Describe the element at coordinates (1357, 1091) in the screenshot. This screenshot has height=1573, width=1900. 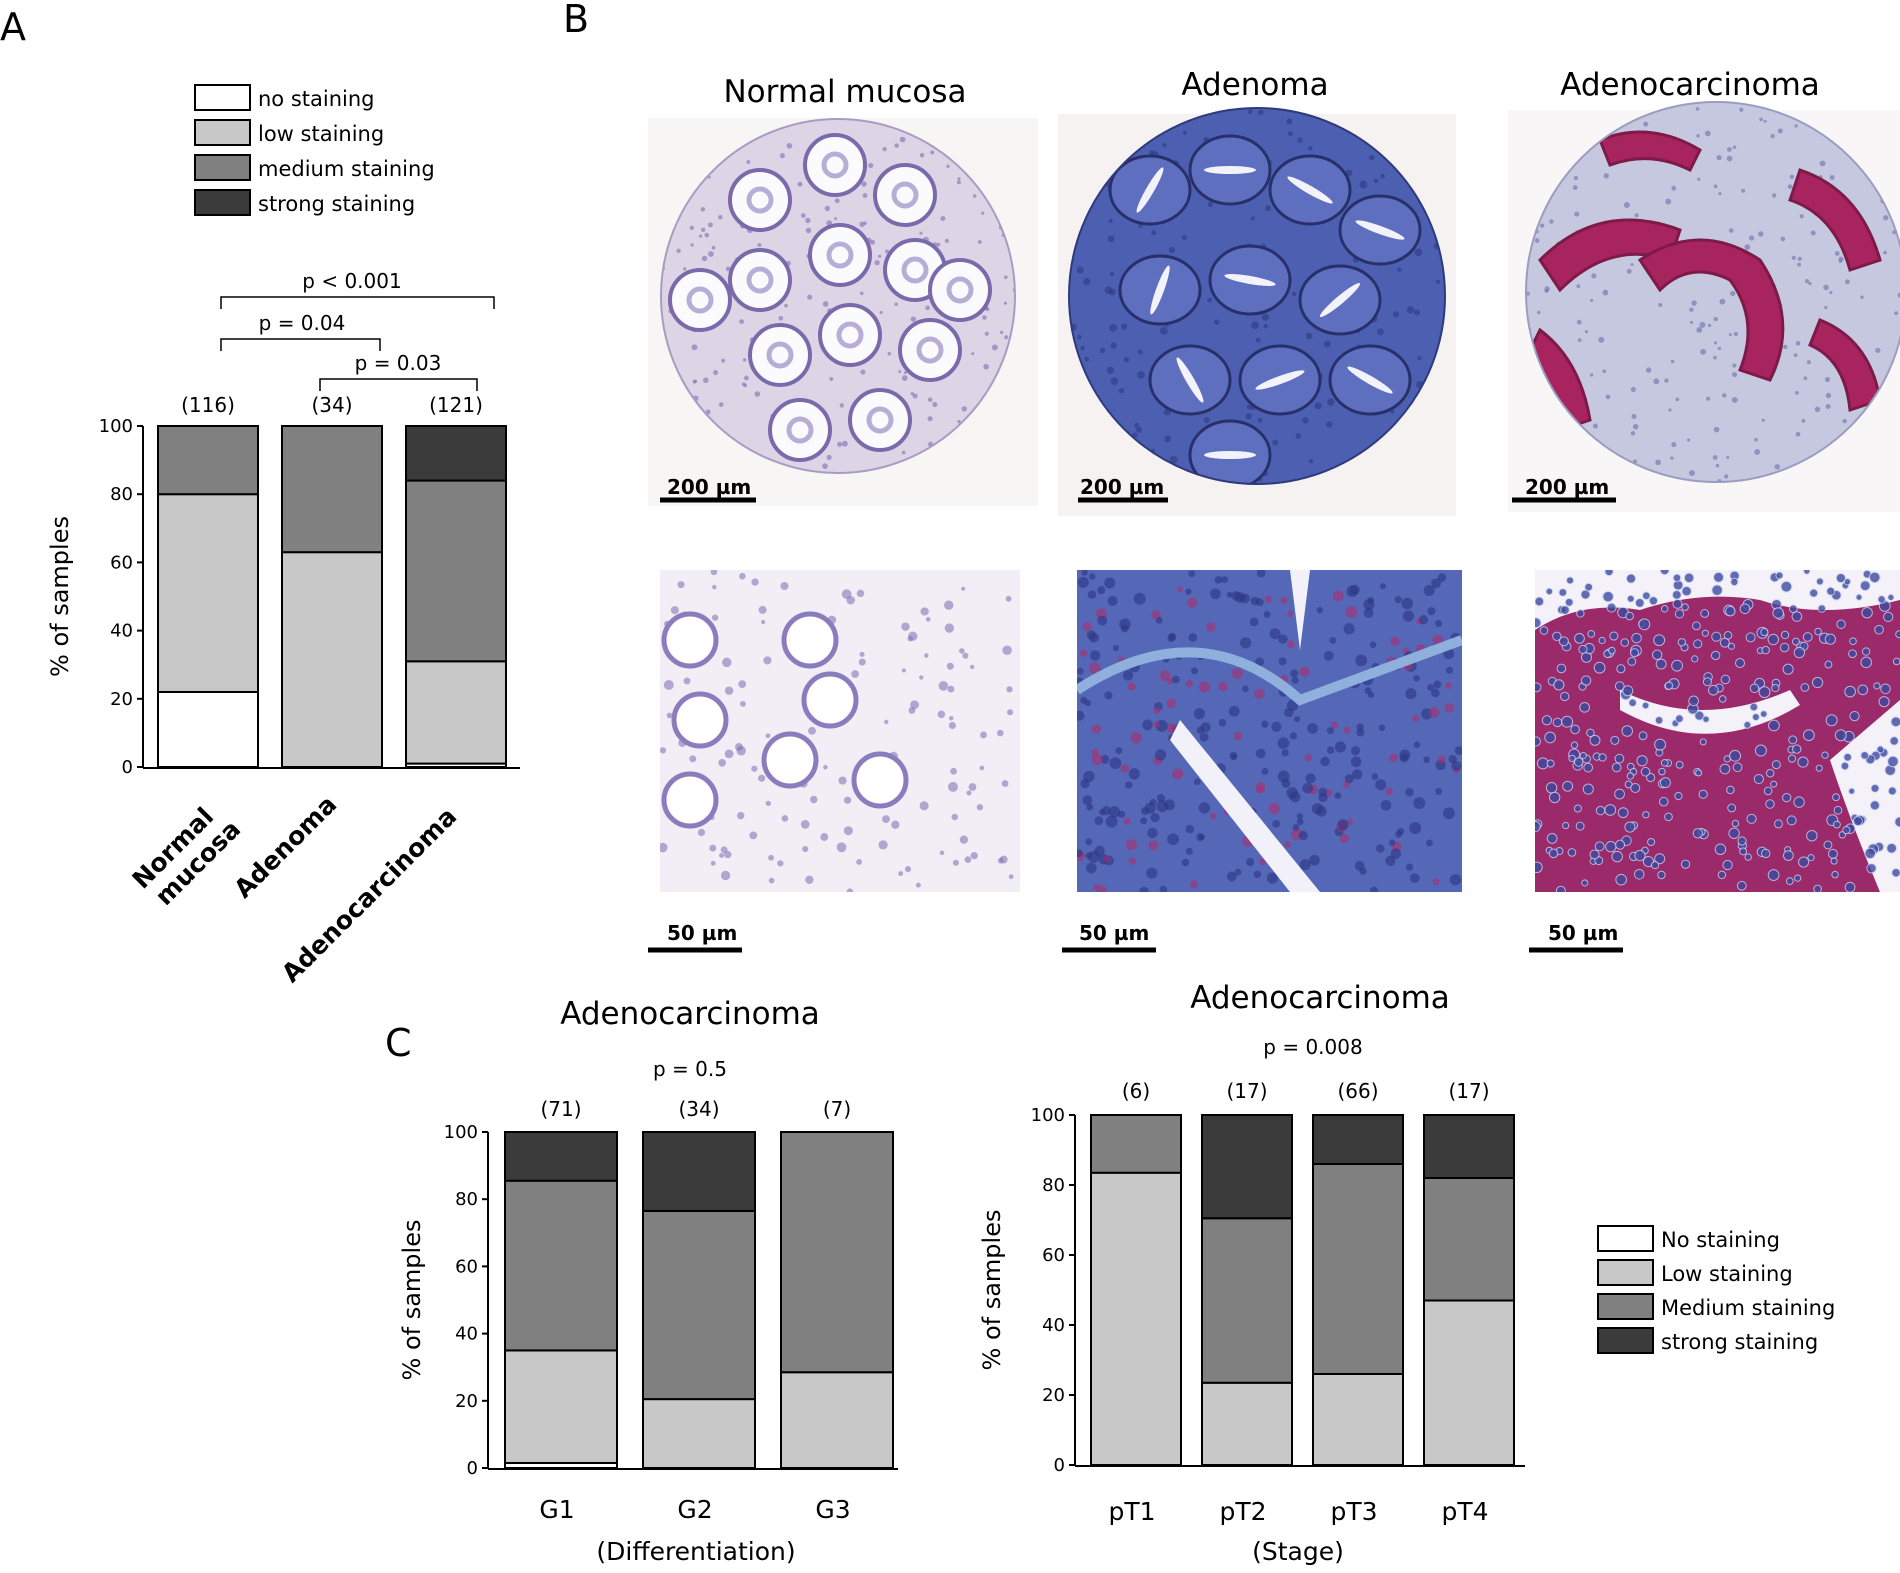
I see `n-label: (66)` at that location.